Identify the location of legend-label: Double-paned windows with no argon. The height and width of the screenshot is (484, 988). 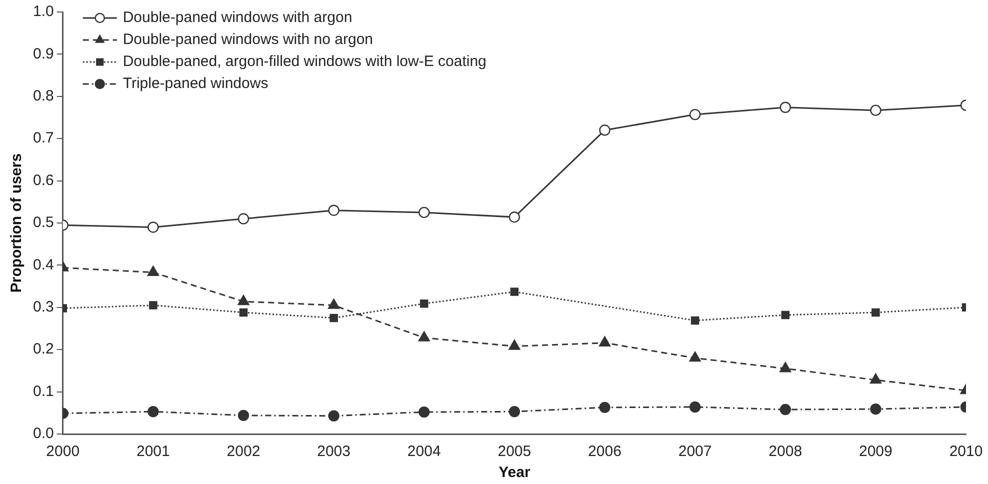
(248, 39).